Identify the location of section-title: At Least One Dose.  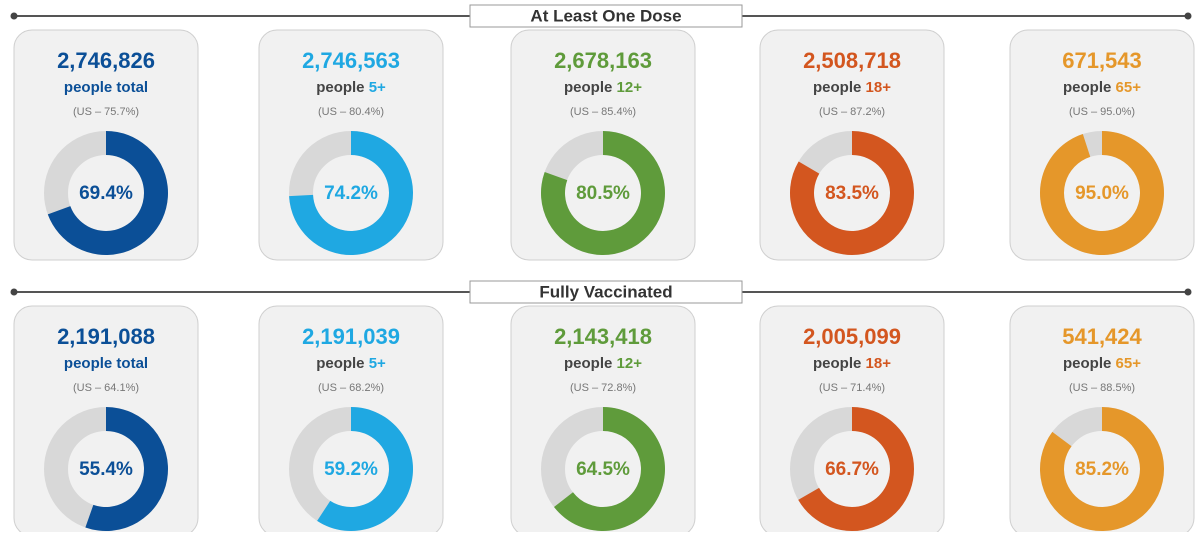
(605, 15).